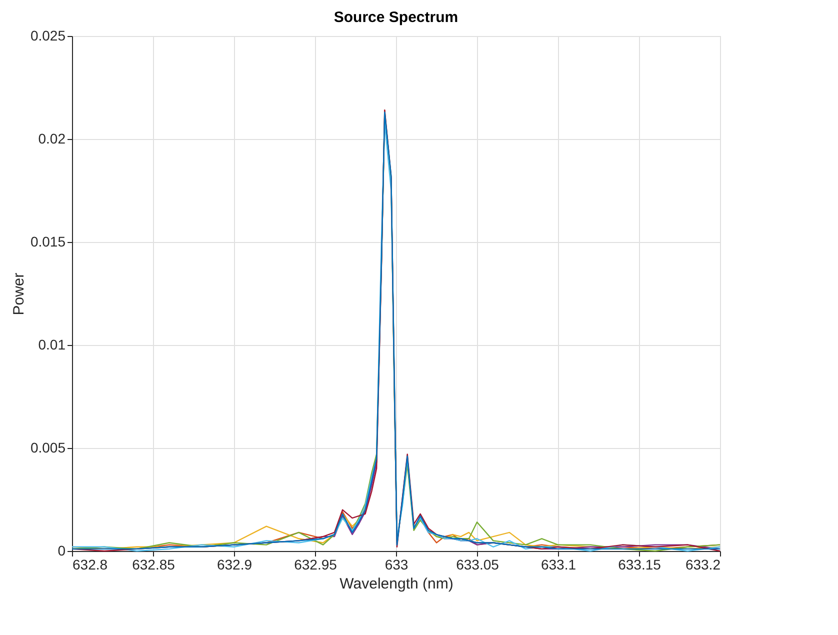 Image resolution: width=838 pixels, height=635 pixels. I want to click on y-tick-label: 0.005, so click(48, 448).